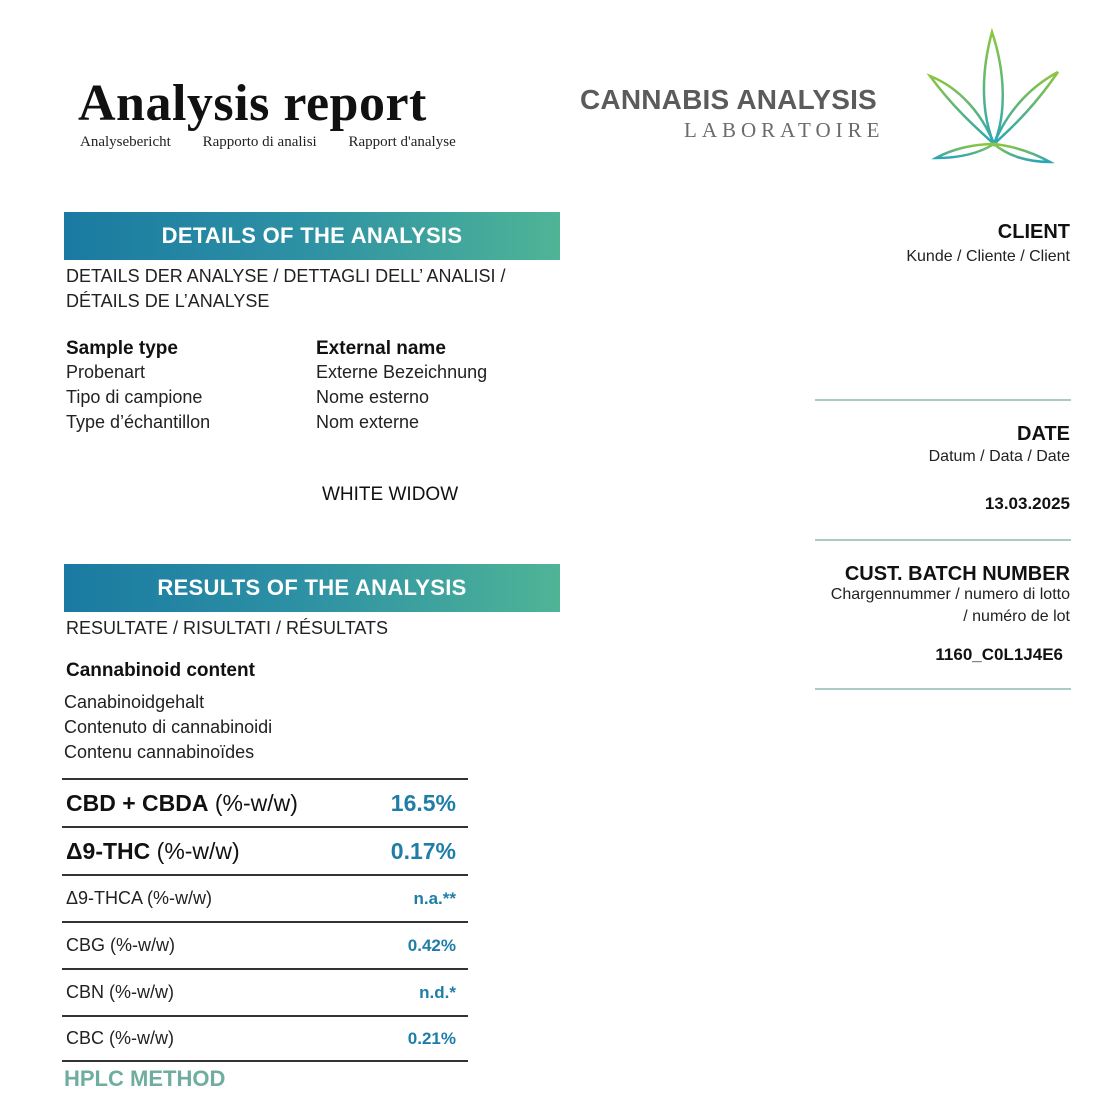  I want to click on method-label: HPLC METHOD, so click(145, 1078).